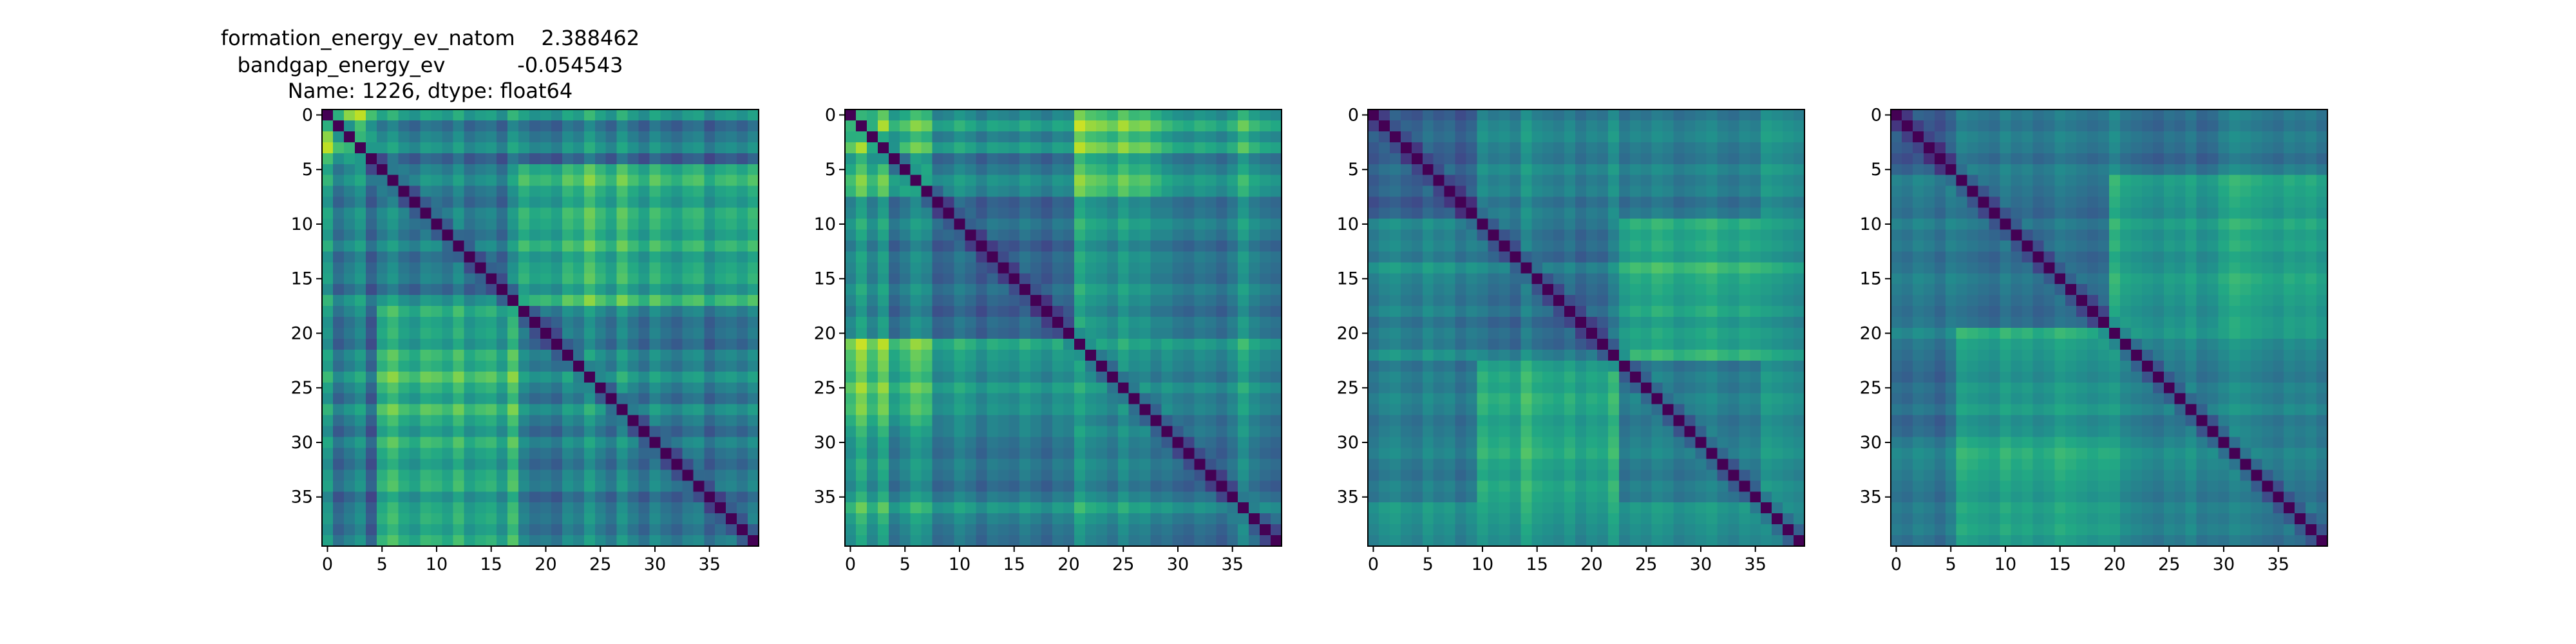 This screenshot has width=2576, height=644. What do you see at coordinates (1428, 564) in the screenshot?
I see `x-tick-label: 5` at bounding box center [1428, 564].